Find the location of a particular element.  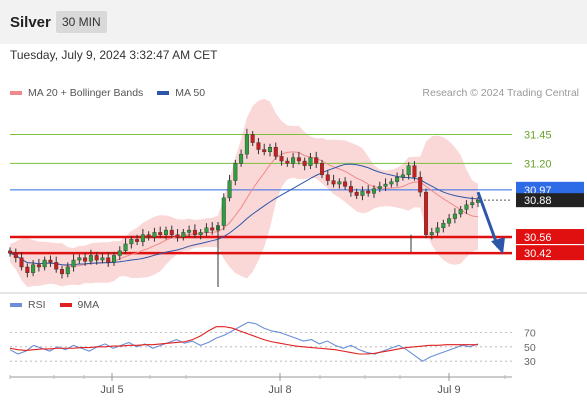

rsi-tick-label: 70 is located at coordinates (530, 333).